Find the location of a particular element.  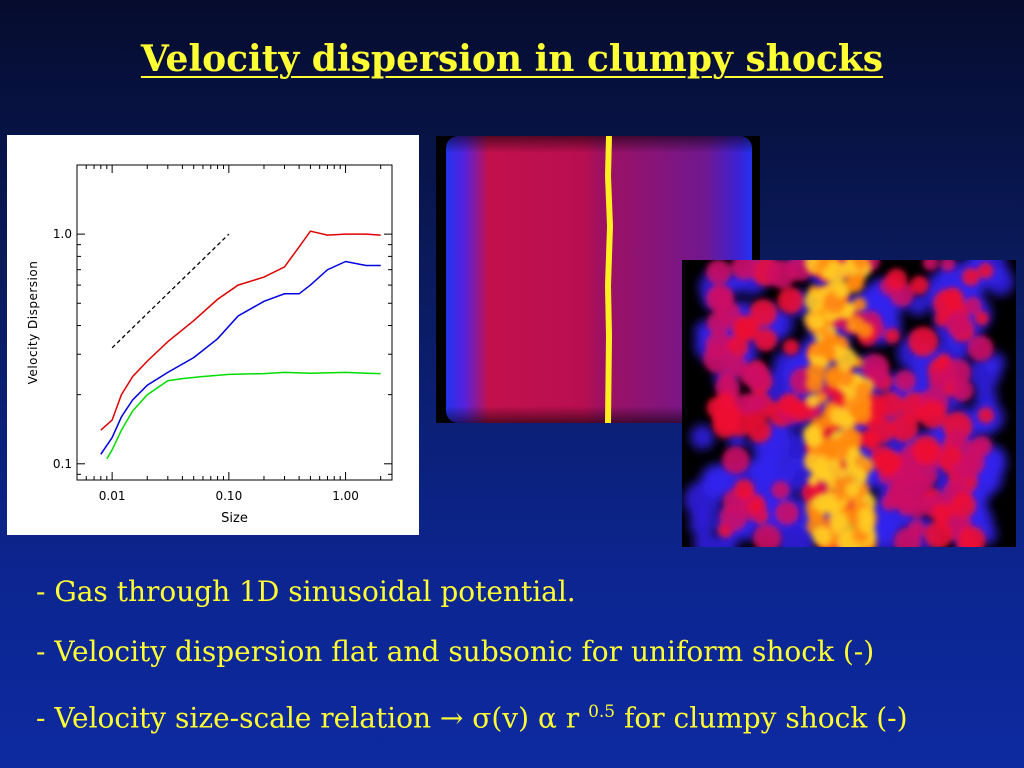

proportional-symbol: α is located at coordinates (547, 718).